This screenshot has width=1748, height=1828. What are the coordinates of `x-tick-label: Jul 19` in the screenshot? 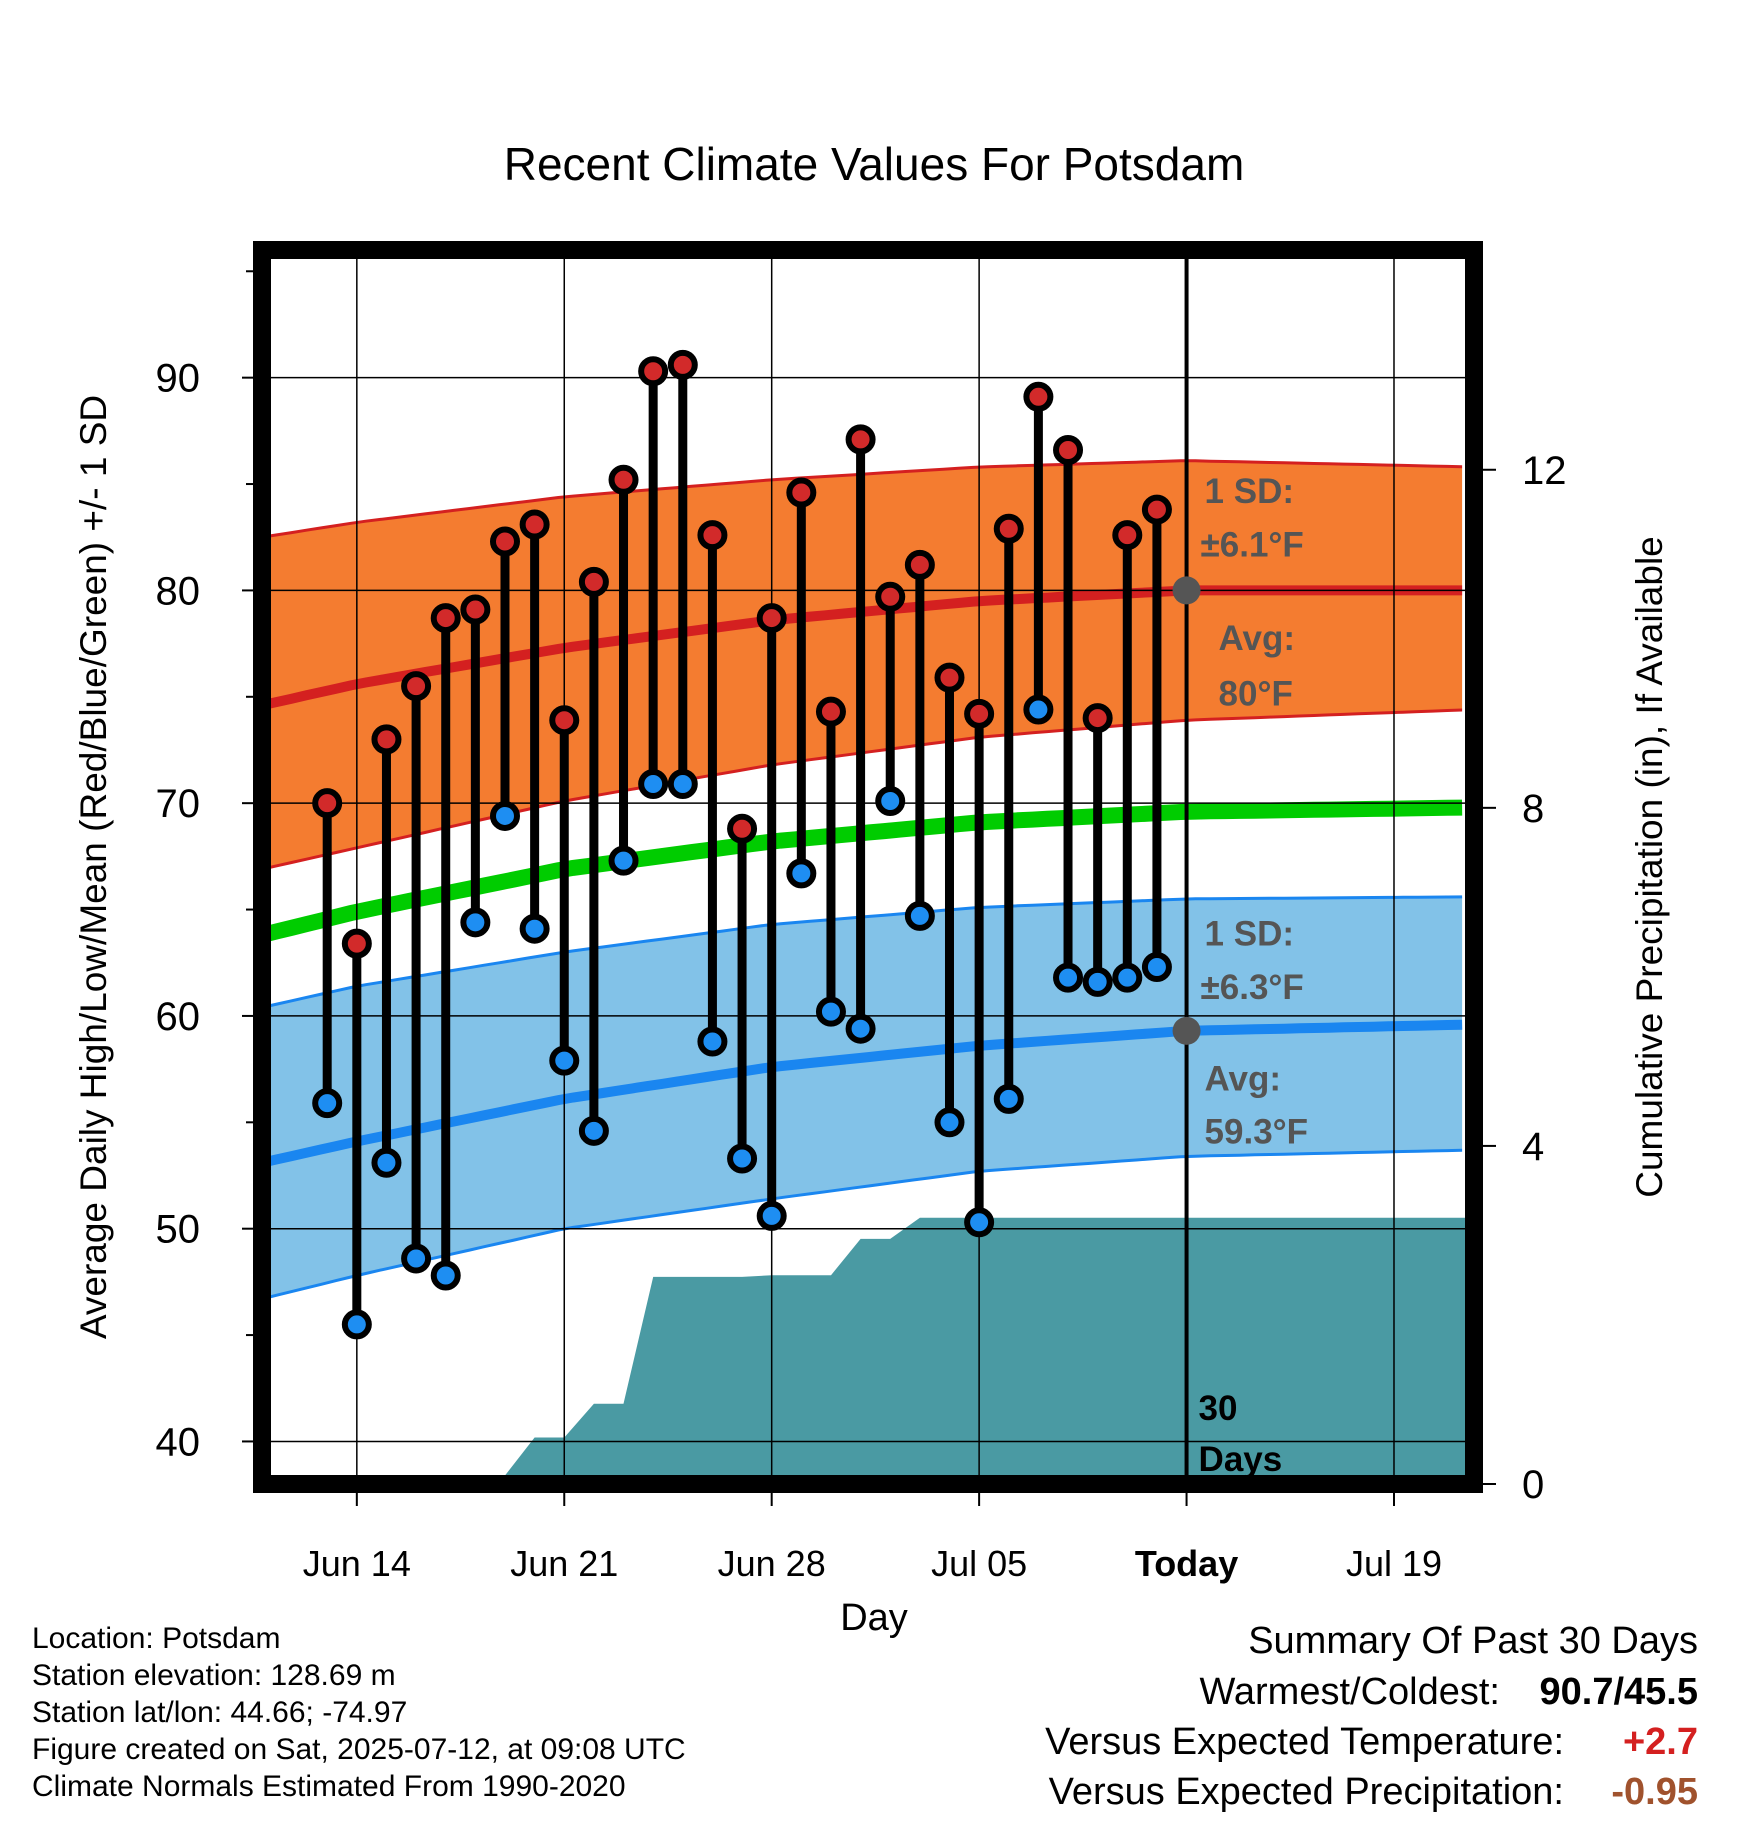 It's located at (1394, 1563).